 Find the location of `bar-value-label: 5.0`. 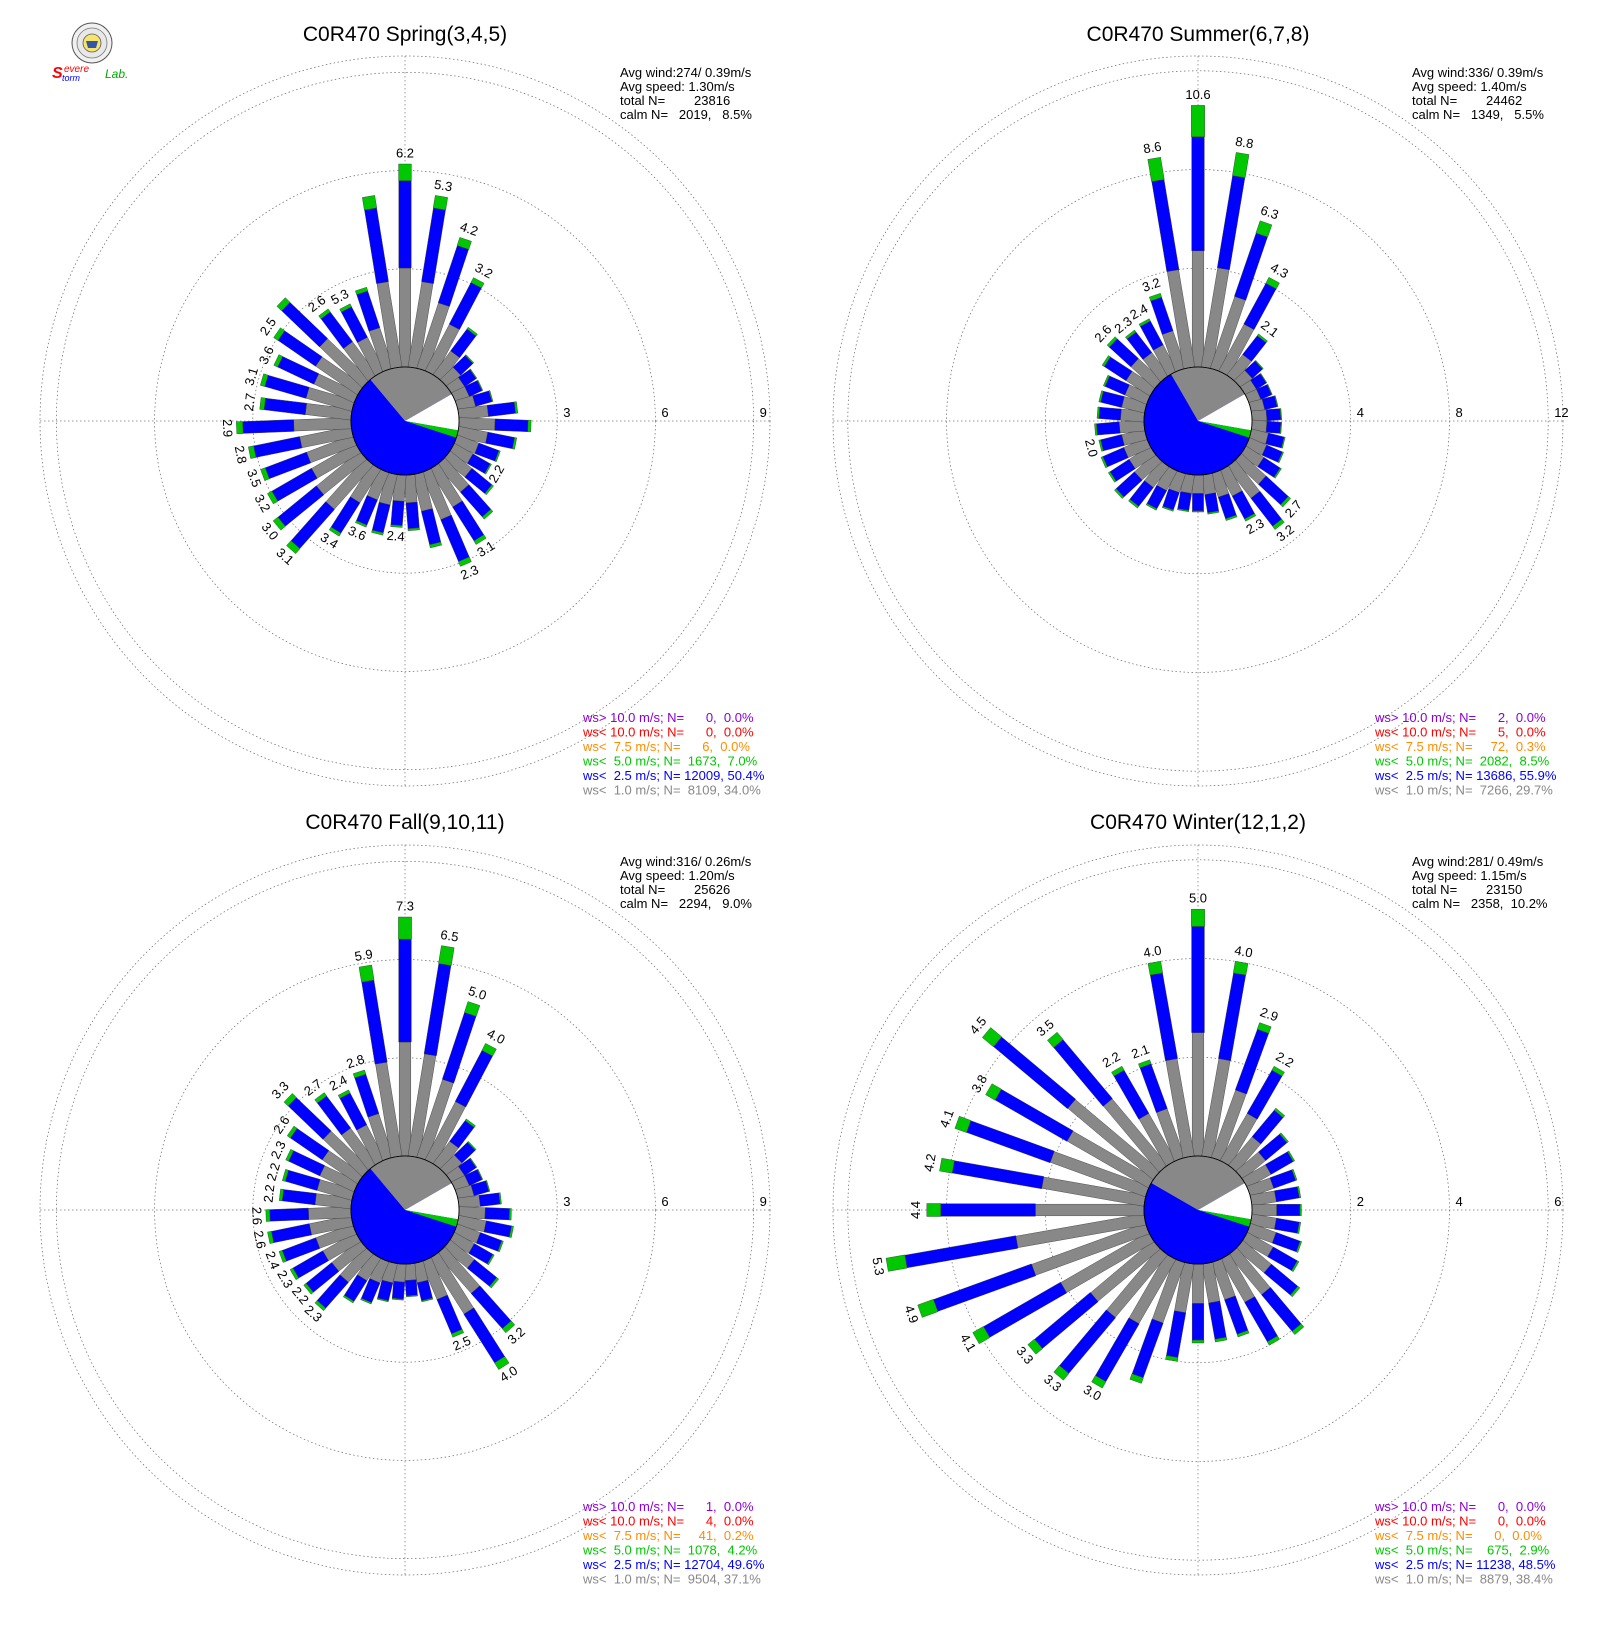

bar-value-label: 5.0 is located at coordinates (477, 993).